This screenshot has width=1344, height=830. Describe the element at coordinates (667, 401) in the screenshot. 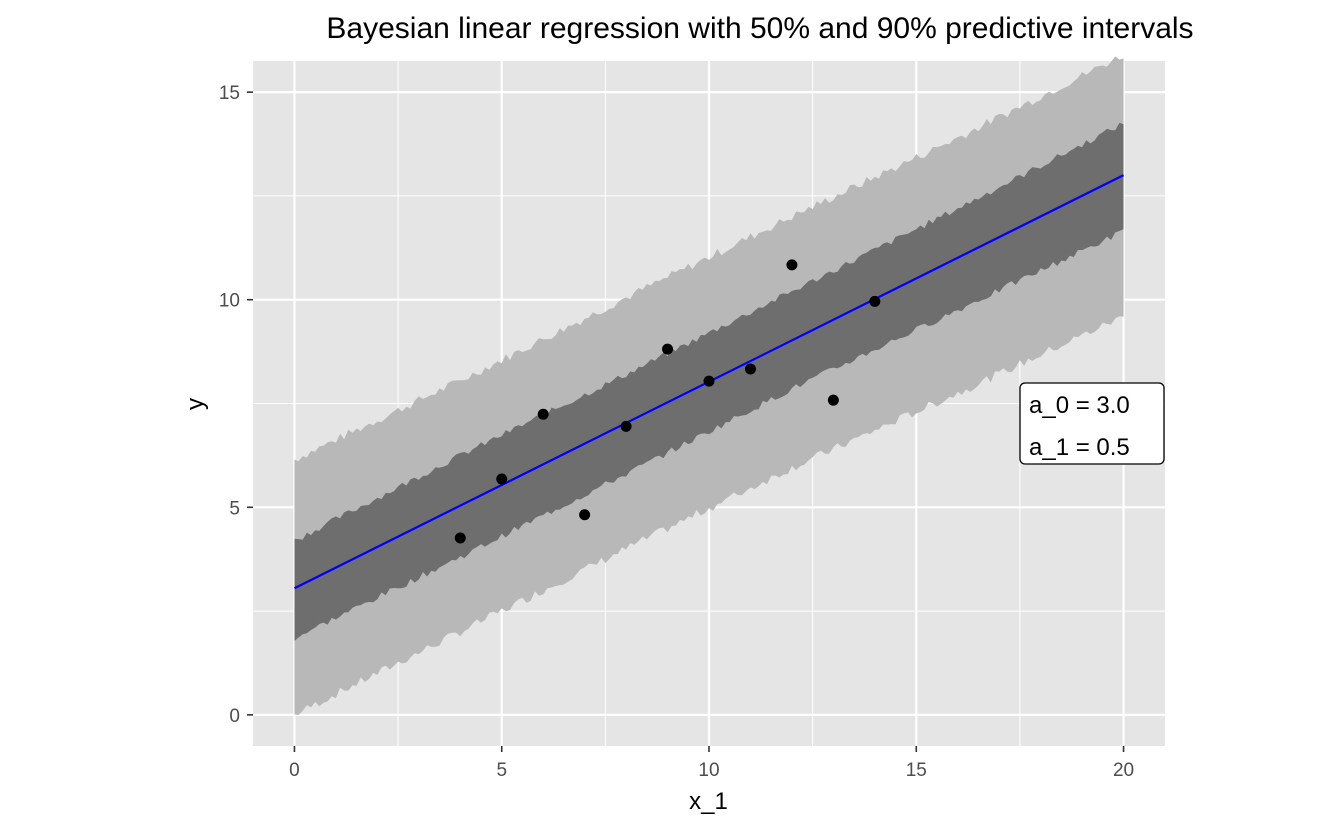

I see `data-points` at that location.